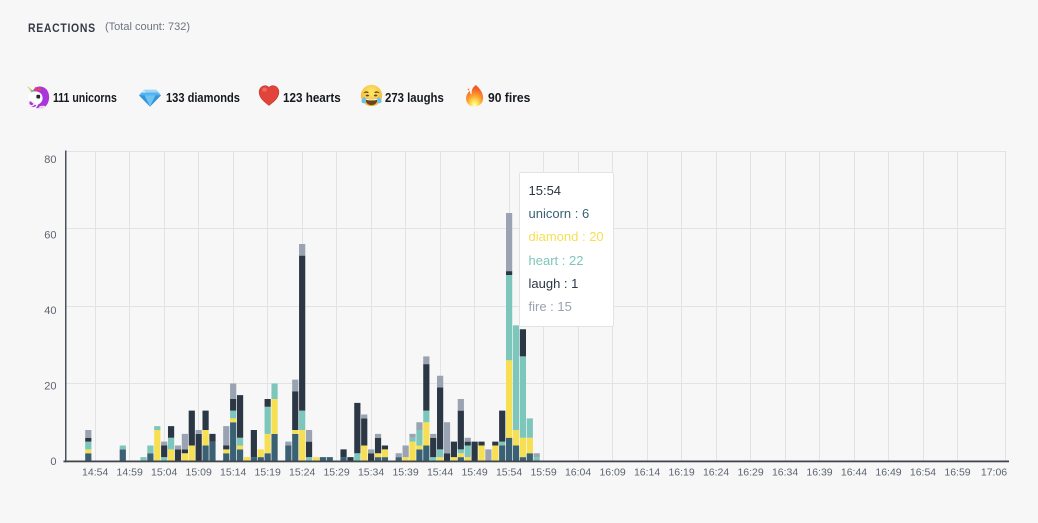  I want to click on svg-text: 20, so click(50, 386).